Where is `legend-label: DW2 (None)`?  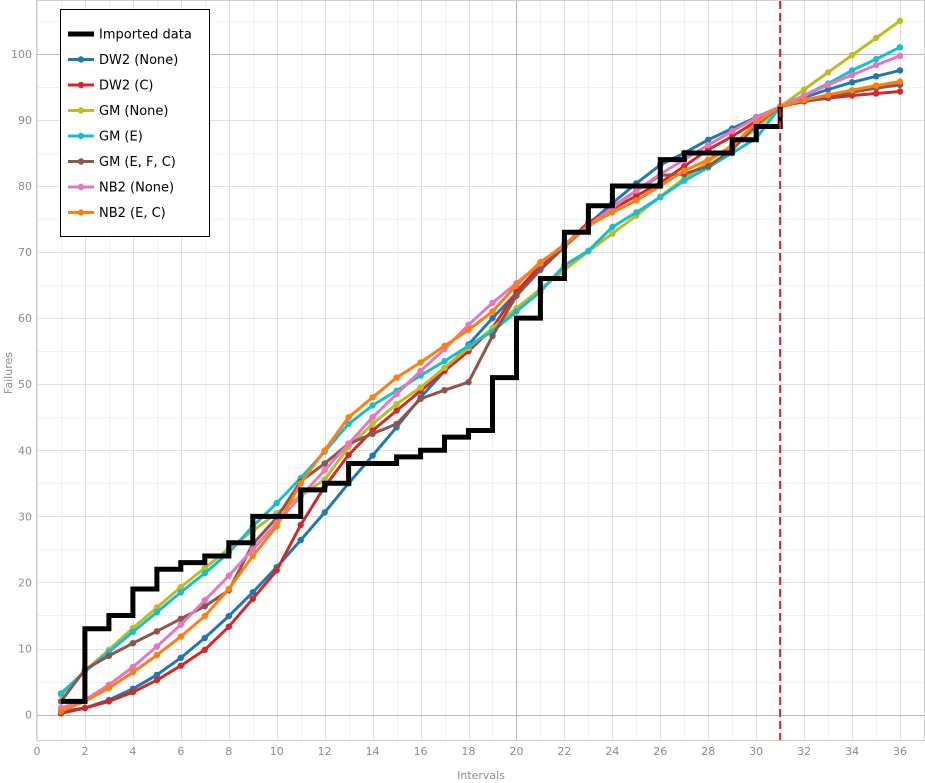
legend-label: DW2 (None) is located at coordinates (138, 60).